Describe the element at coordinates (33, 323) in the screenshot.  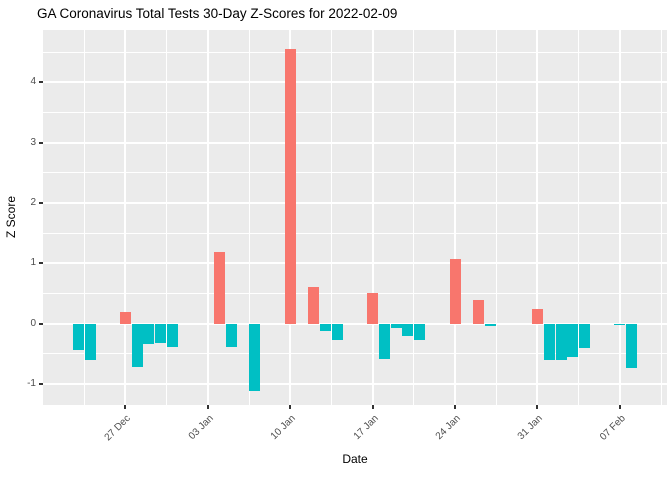
I see `y-tick-label: 0` at that location.